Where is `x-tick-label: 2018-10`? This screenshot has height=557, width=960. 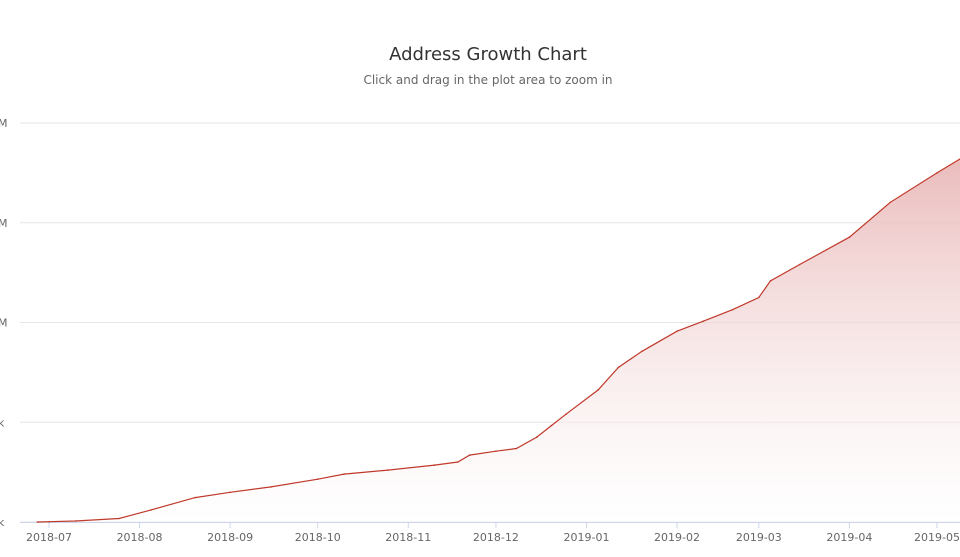 x-tick-label: 2018-10 is located at coordinates (318, 537).